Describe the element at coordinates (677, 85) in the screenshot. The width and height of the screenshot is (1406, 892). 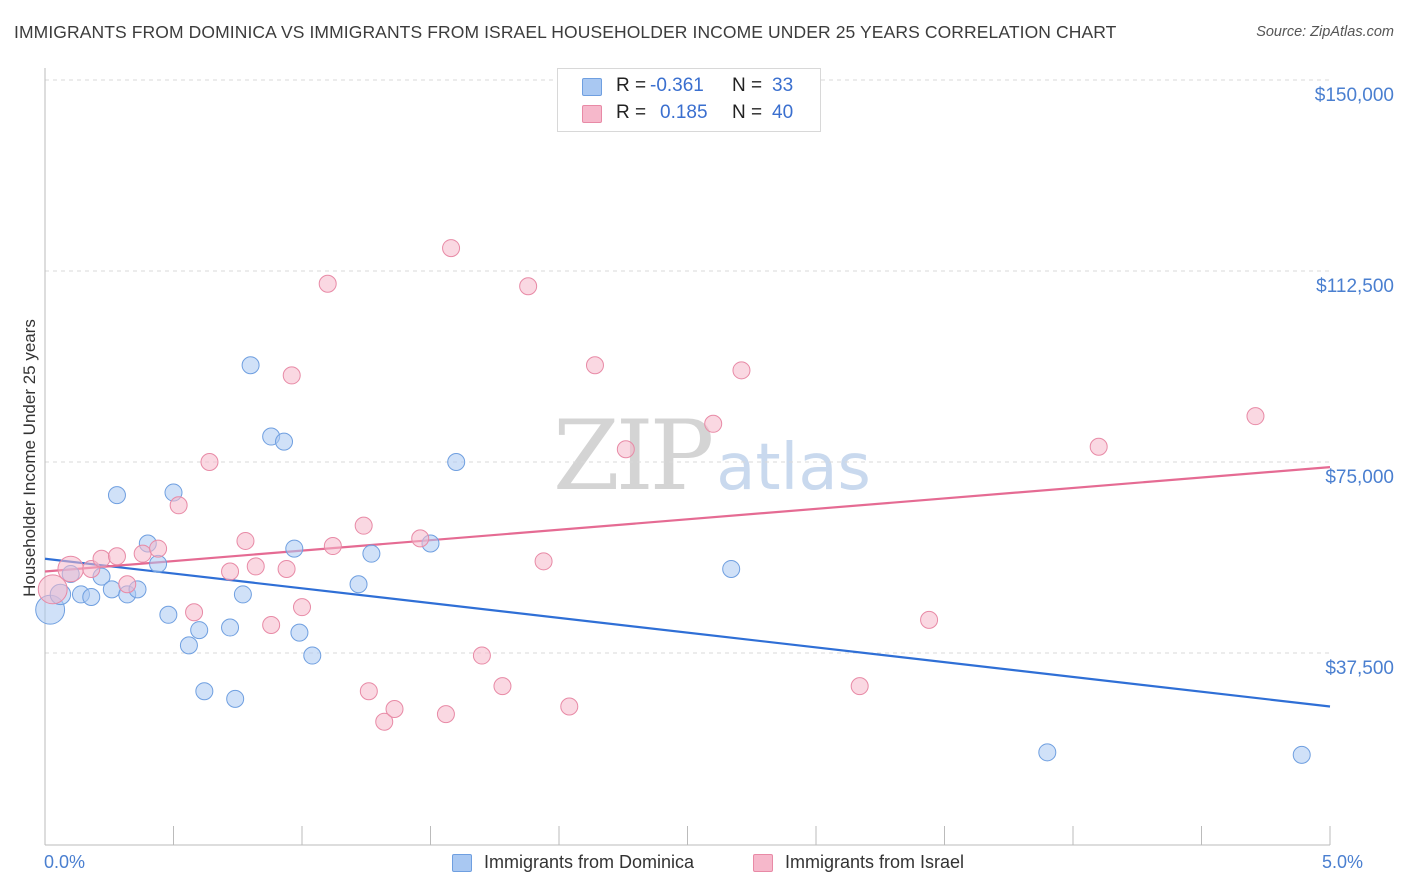
I see `r-value: -0.361` at that location.